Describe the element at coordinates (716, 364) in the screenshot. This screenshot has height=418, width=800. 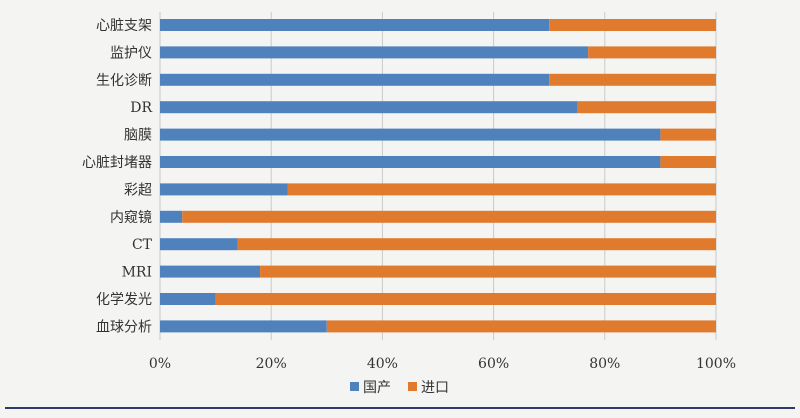
I see `x-tick-label: 100%` at that location.